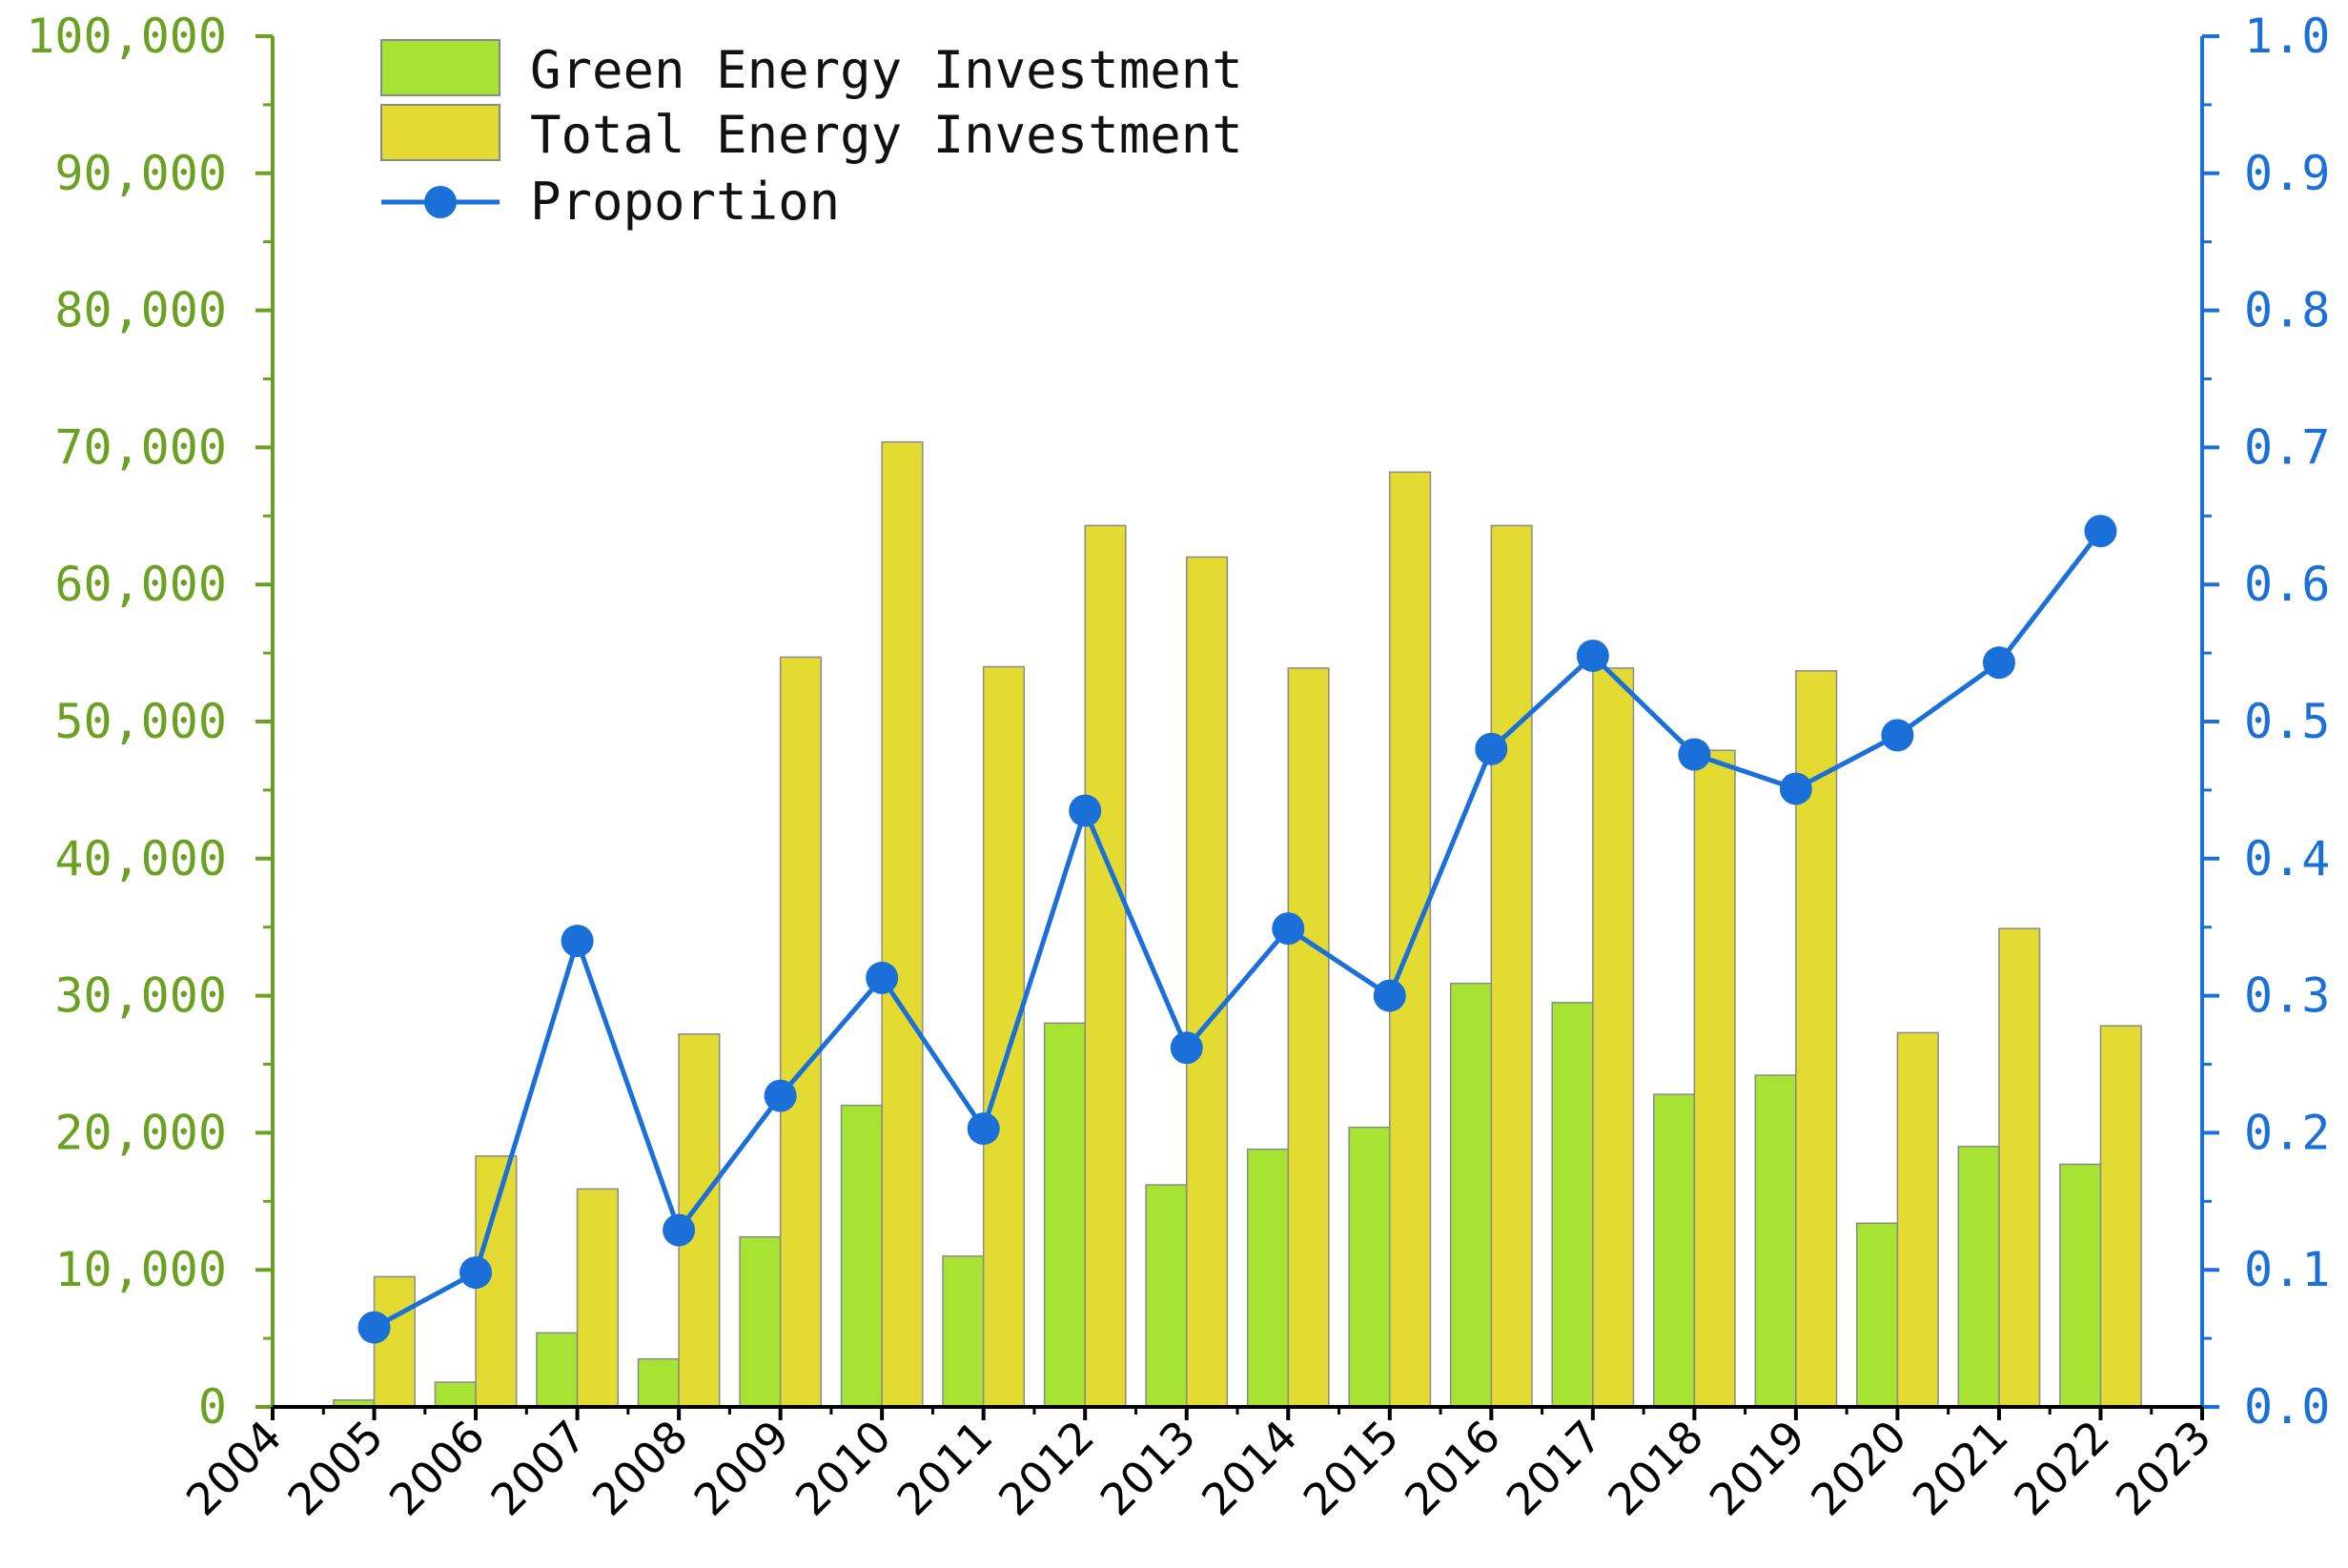 Image resolution: width=2348 pixels, height=1568 pixels. I want to click on green-bar-2020, so click(1878, 1315).